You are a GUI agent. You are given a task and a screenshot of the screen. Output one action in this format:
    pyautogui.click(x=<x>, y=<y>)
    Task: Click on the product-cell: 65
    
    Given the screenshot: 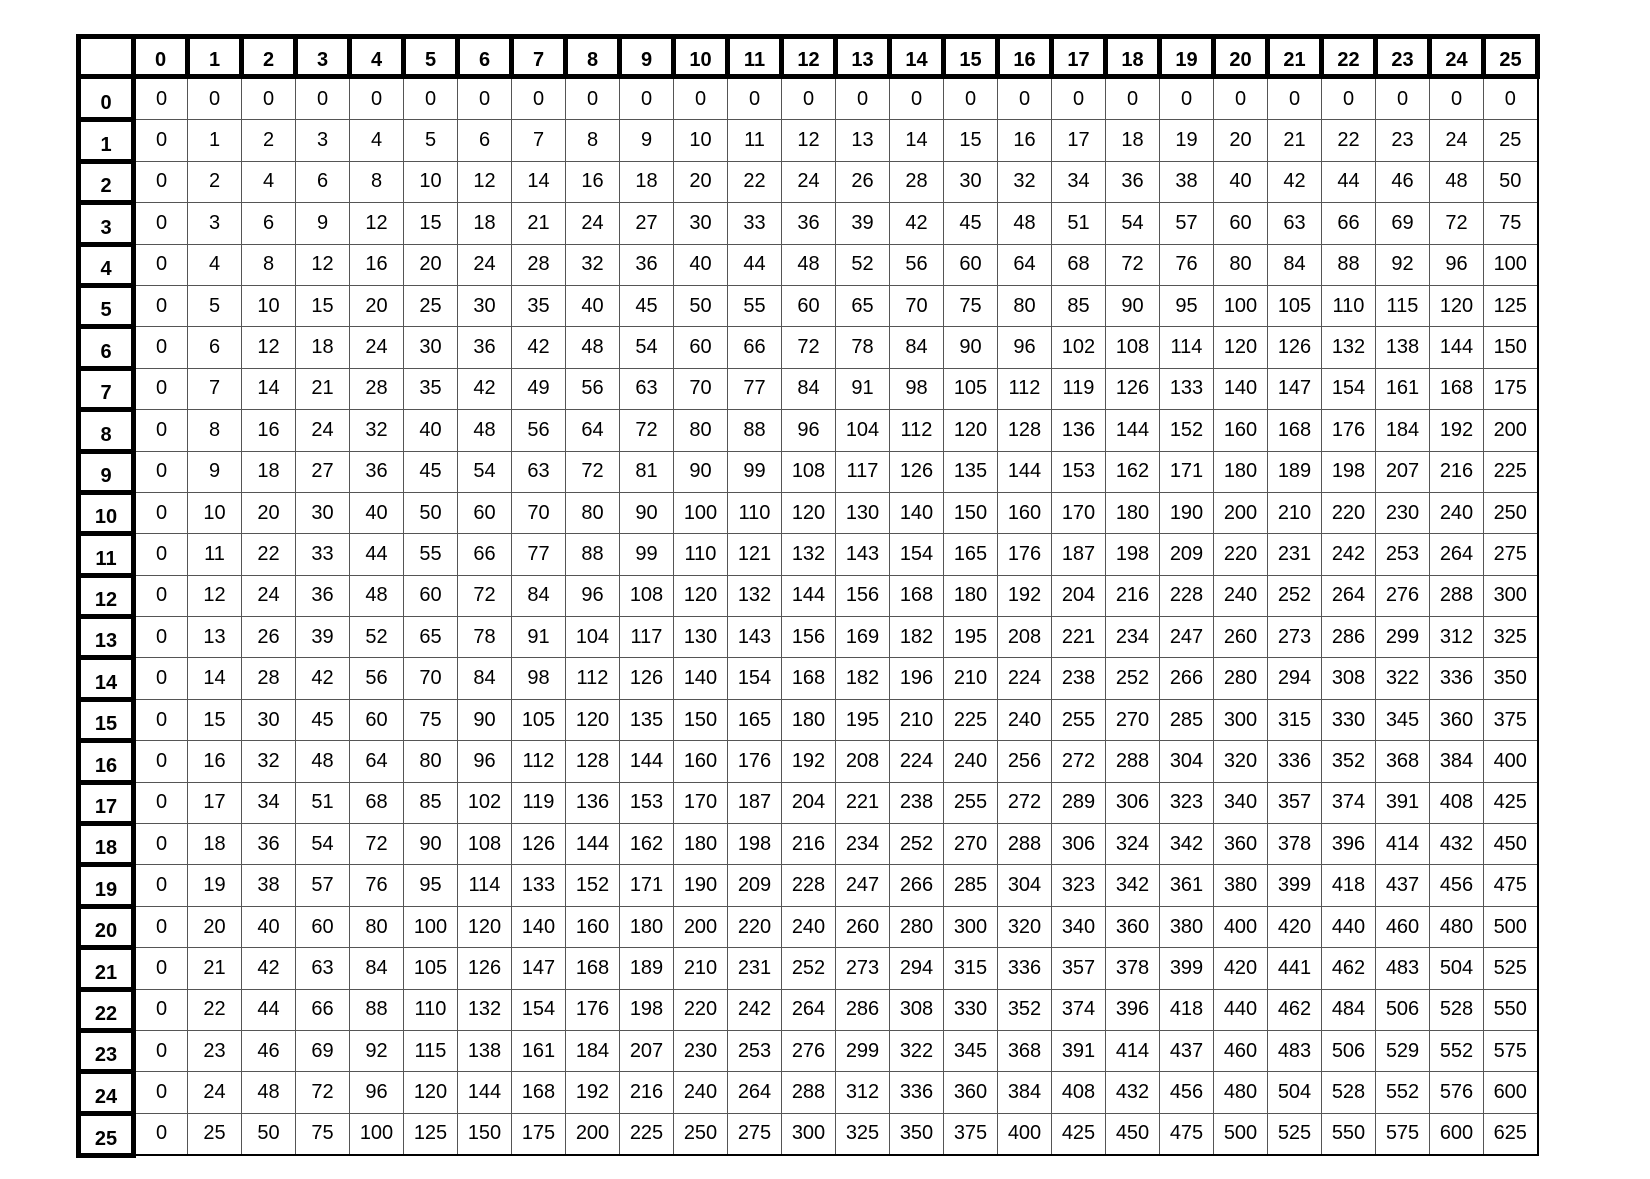 What is the action you would take?
    pyautogui.click(x=862, y=306)
    